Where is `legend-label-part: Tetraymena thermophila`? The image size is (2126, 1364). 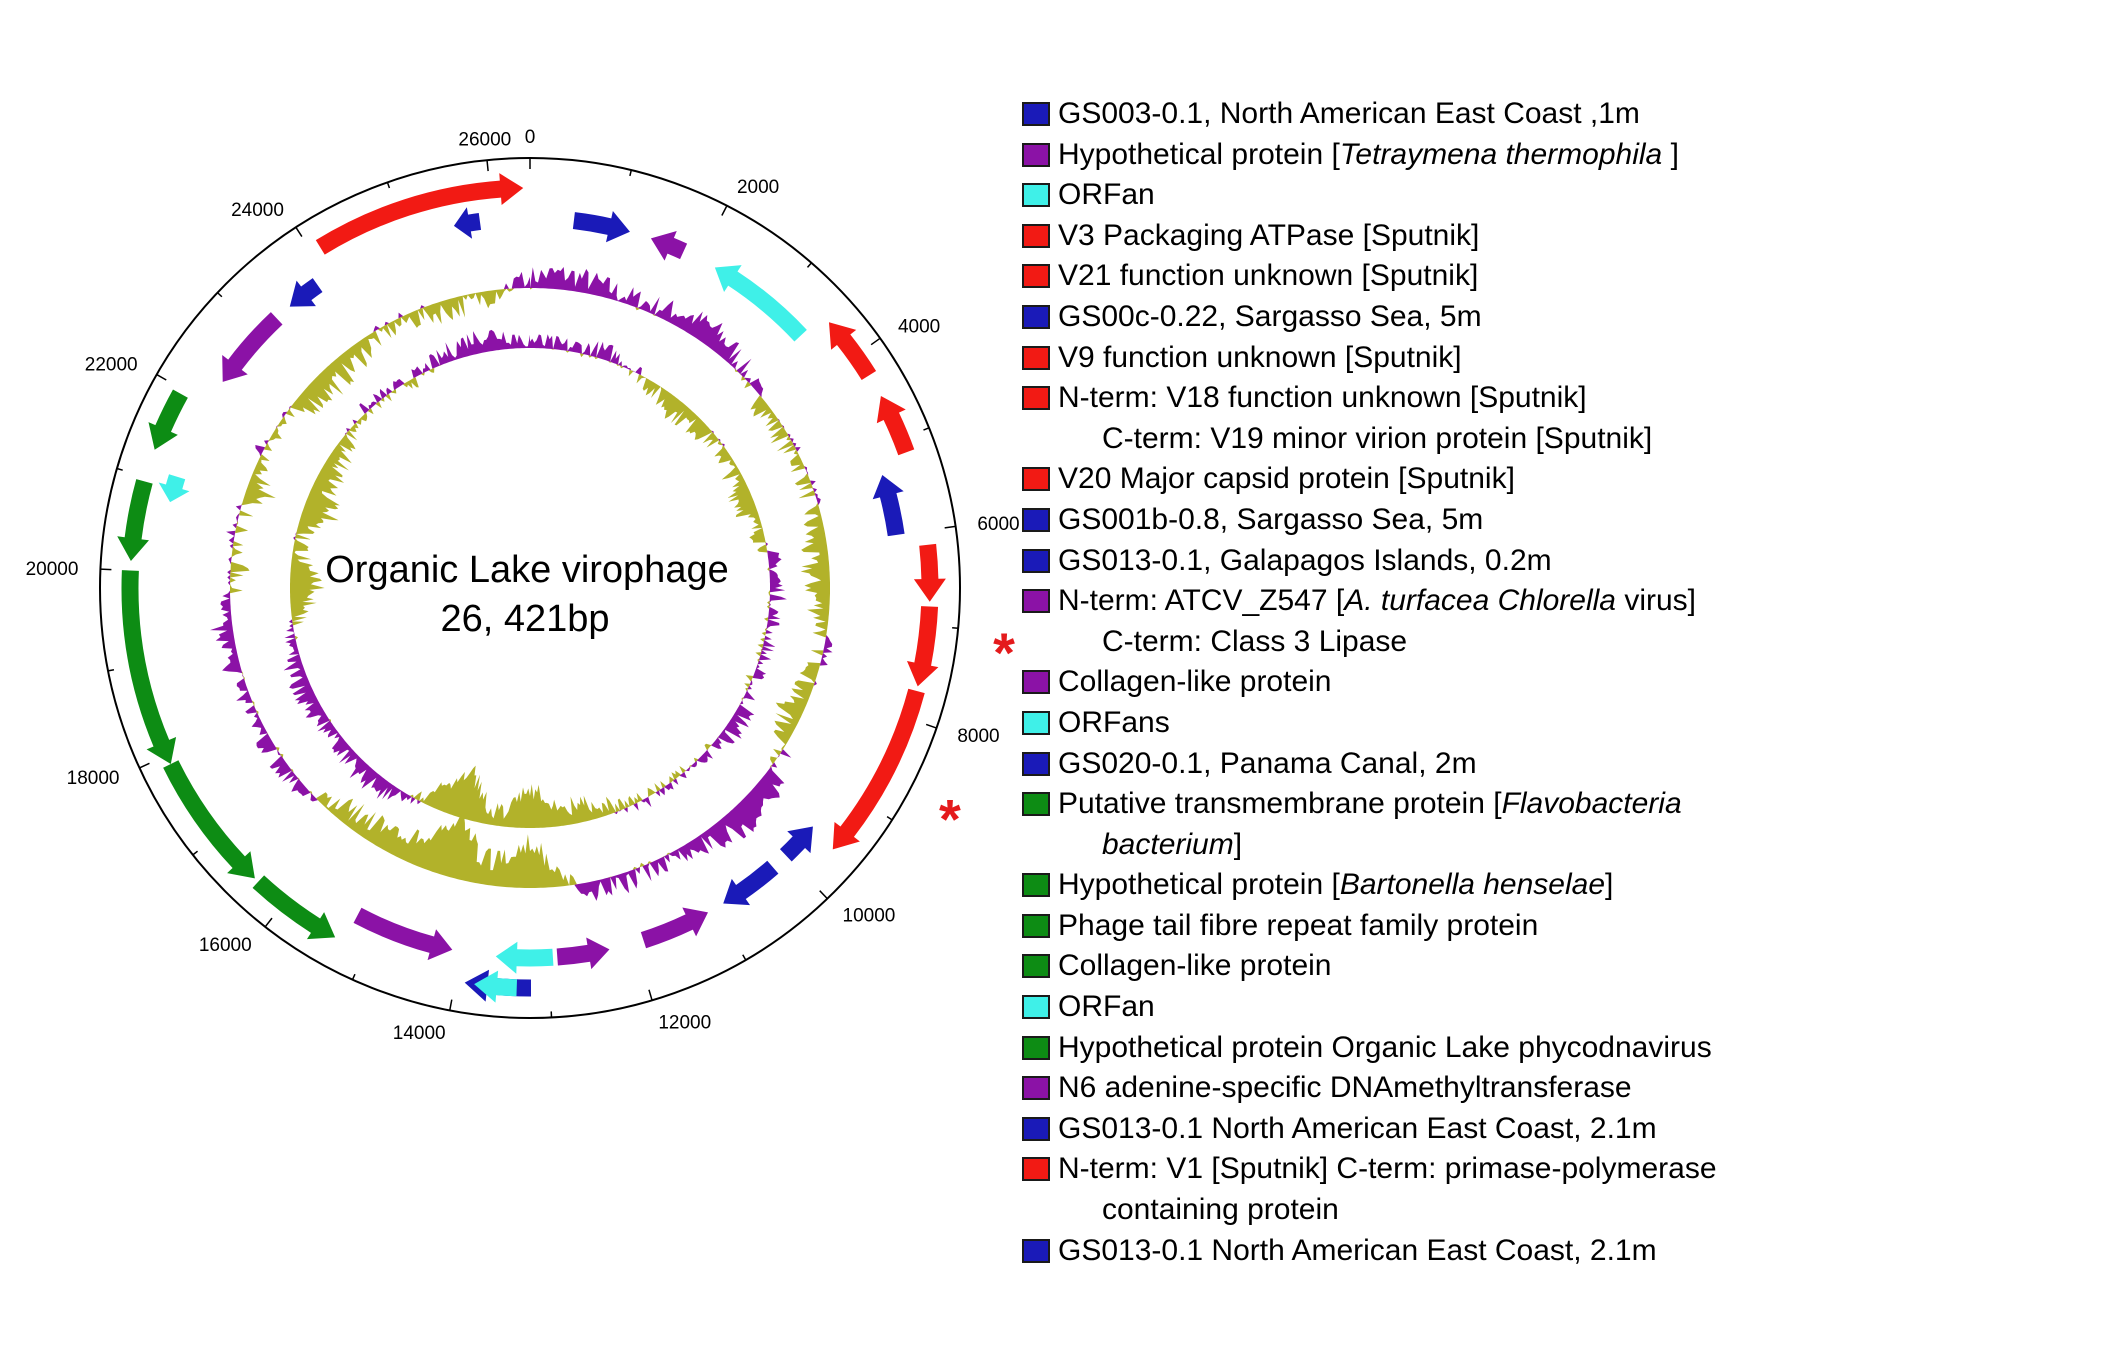
legend-label-part: Tetraymena thermophila is located at coordinates (1501, 154).